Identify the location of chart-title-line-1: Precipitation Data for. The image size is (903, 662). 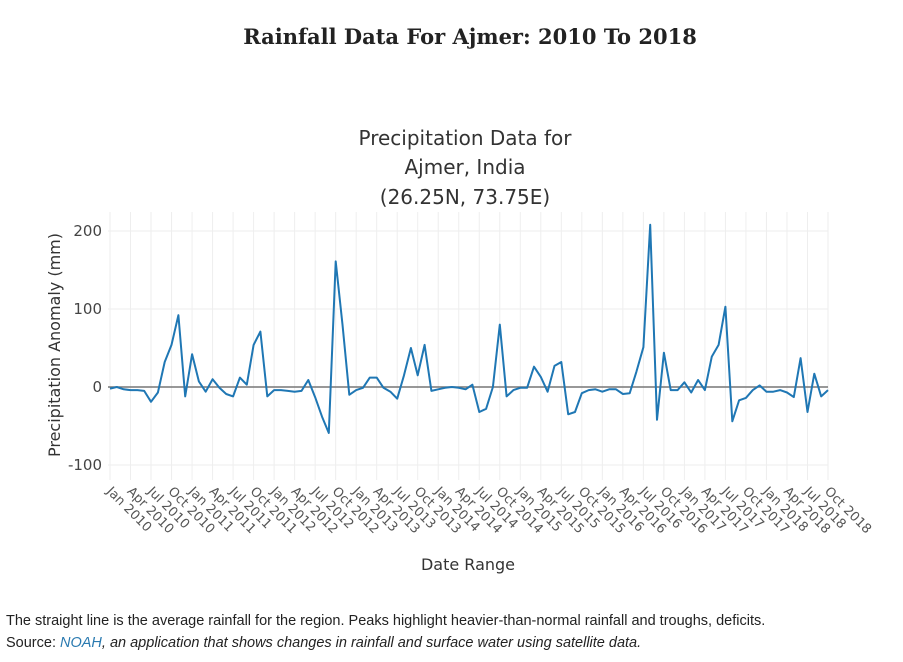
(466, 138).